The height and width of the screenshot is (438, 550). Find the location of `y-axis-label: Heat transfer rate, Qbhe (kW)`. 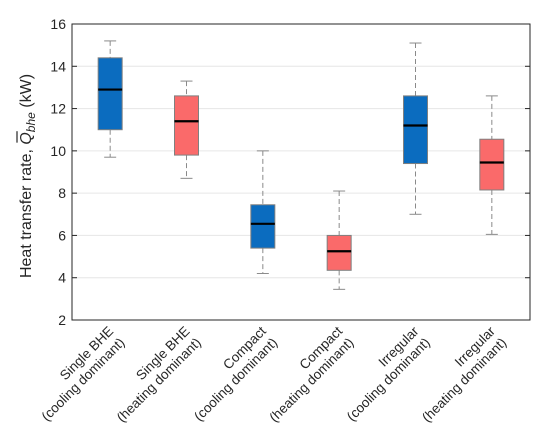

y-axis-label: Heat transfer rate, Qbhe (kW) is located at coordinates (28, 176).